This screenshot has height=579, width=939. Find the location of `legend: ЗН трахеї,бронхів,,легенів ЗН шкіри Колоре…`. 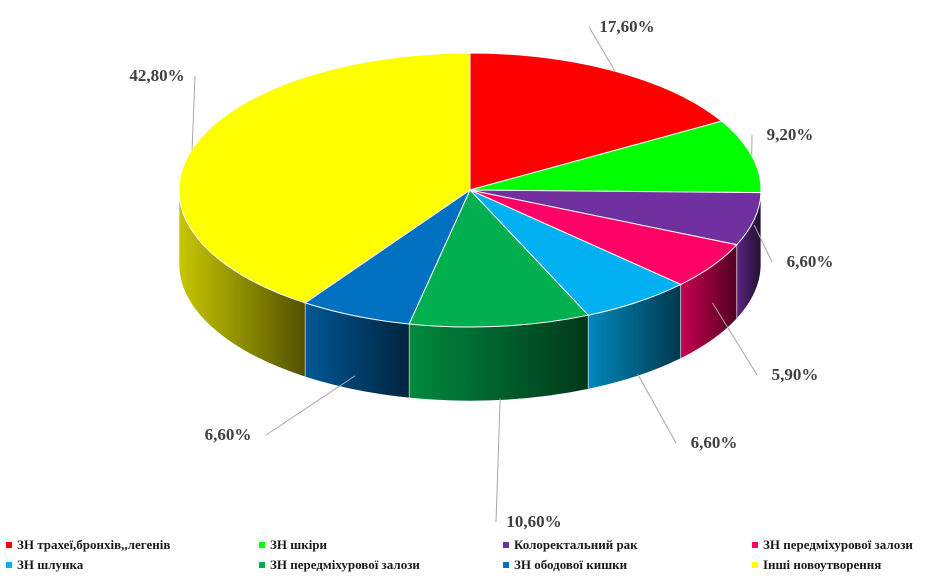

legend: ЗН трахеї,бронхів,,легенів ЗН шкіри Колоре… is located at coordinates (469, 557).